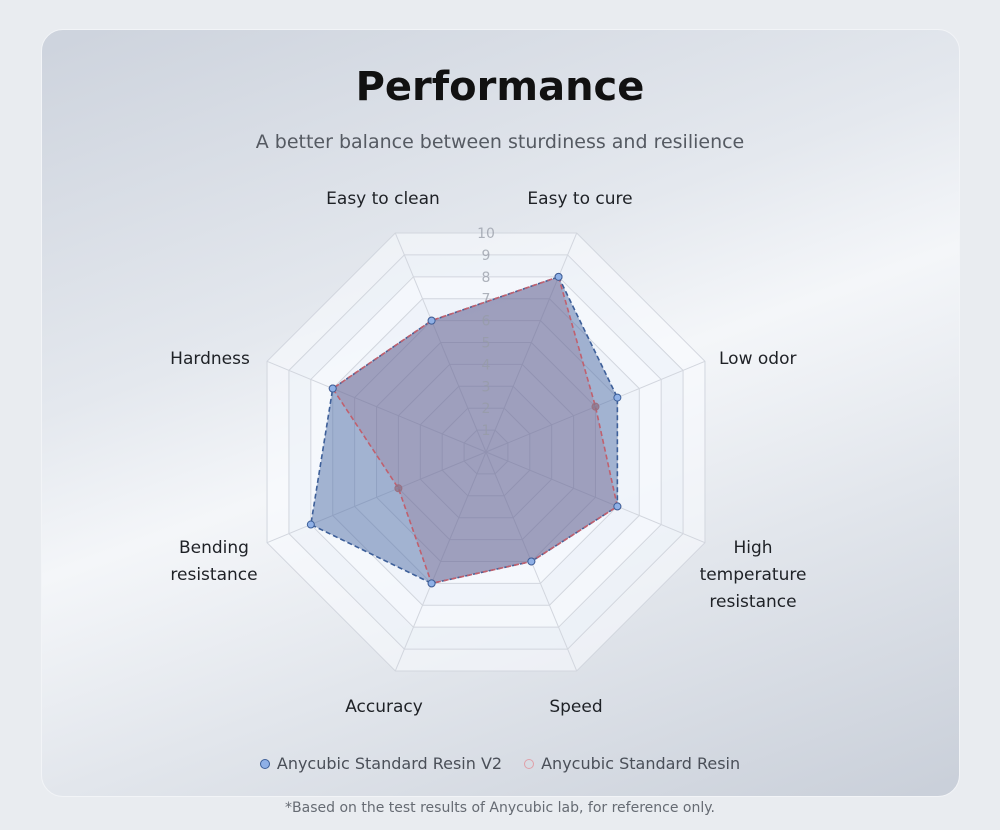  Describe the element at coordinates (753, 575) in the screenshot. I see `axis-label-high-temperature-resistance: High temperature resistance` at that location.